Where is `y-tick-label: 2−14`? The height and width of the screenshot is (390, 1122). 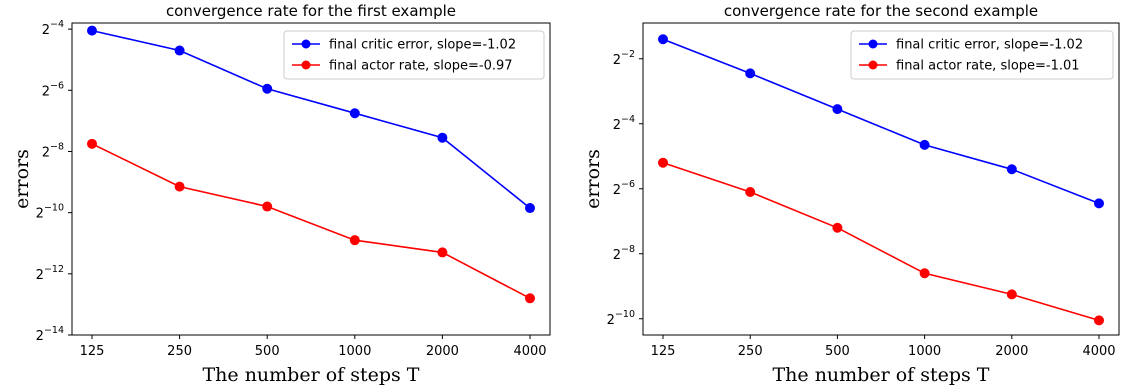
y-tick-label: 2−14 is located at coordinates (50, 334).